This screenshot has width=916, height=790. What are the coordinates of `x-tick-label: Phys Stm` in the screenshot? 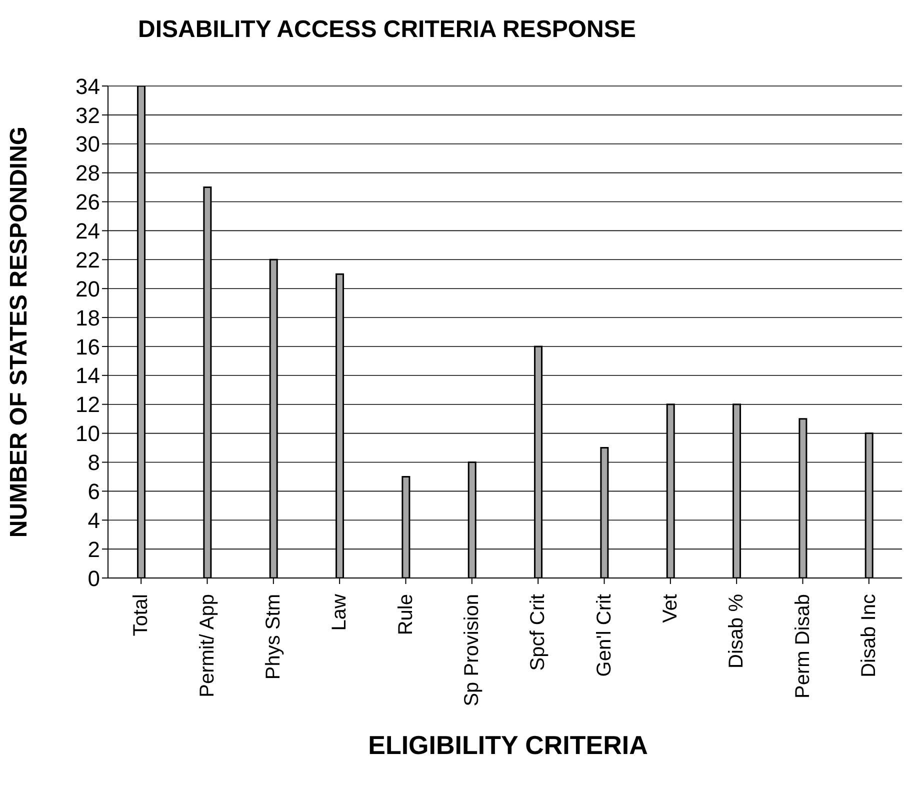 It's located at (273, 637).